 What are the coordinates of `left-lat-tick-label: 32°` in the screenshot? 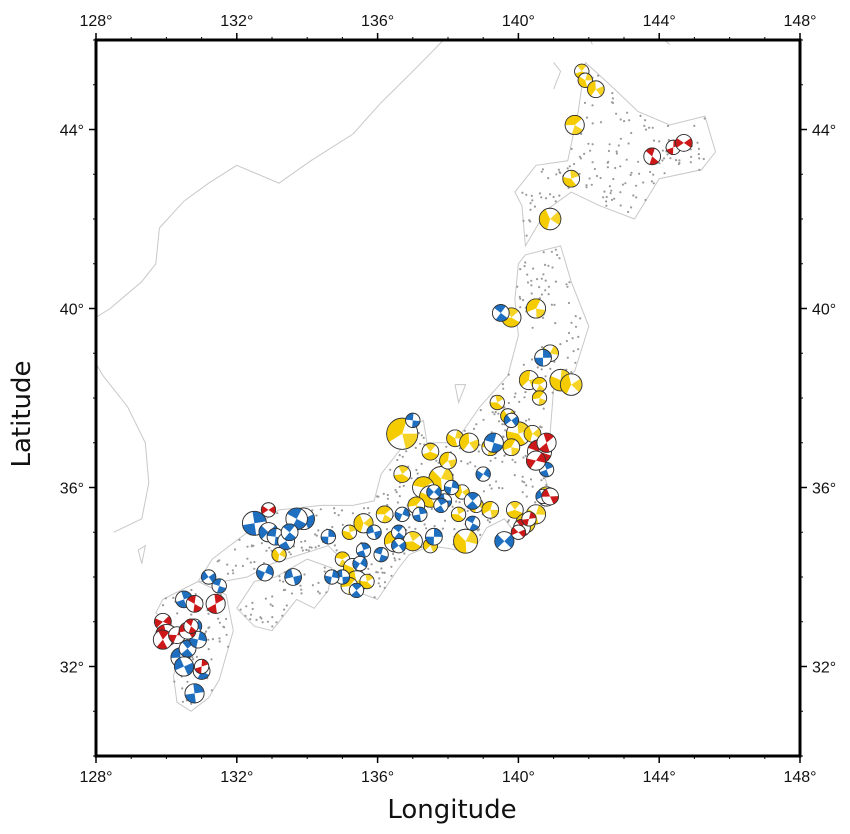 It's located at (72, 668).